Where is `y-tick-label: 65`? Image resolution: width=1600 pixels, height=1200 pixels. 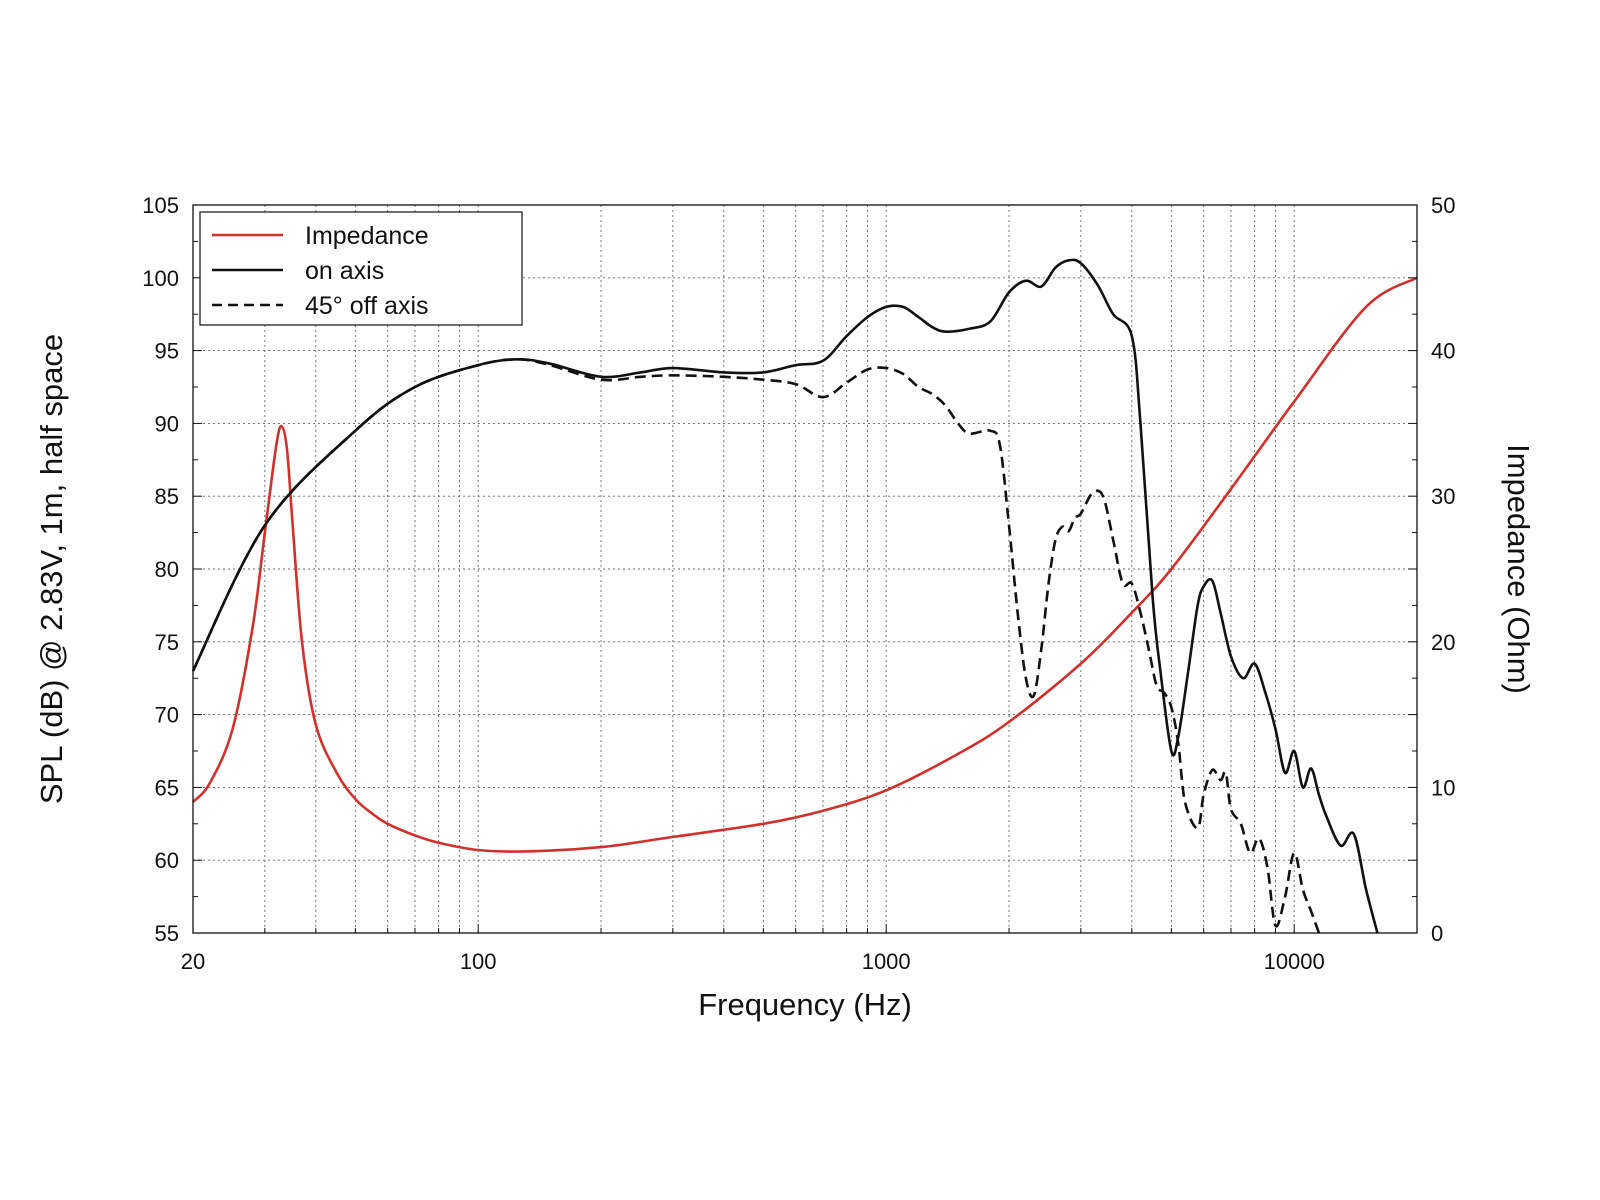
y-tick-label: 65 is located at coordinates (167, 787).